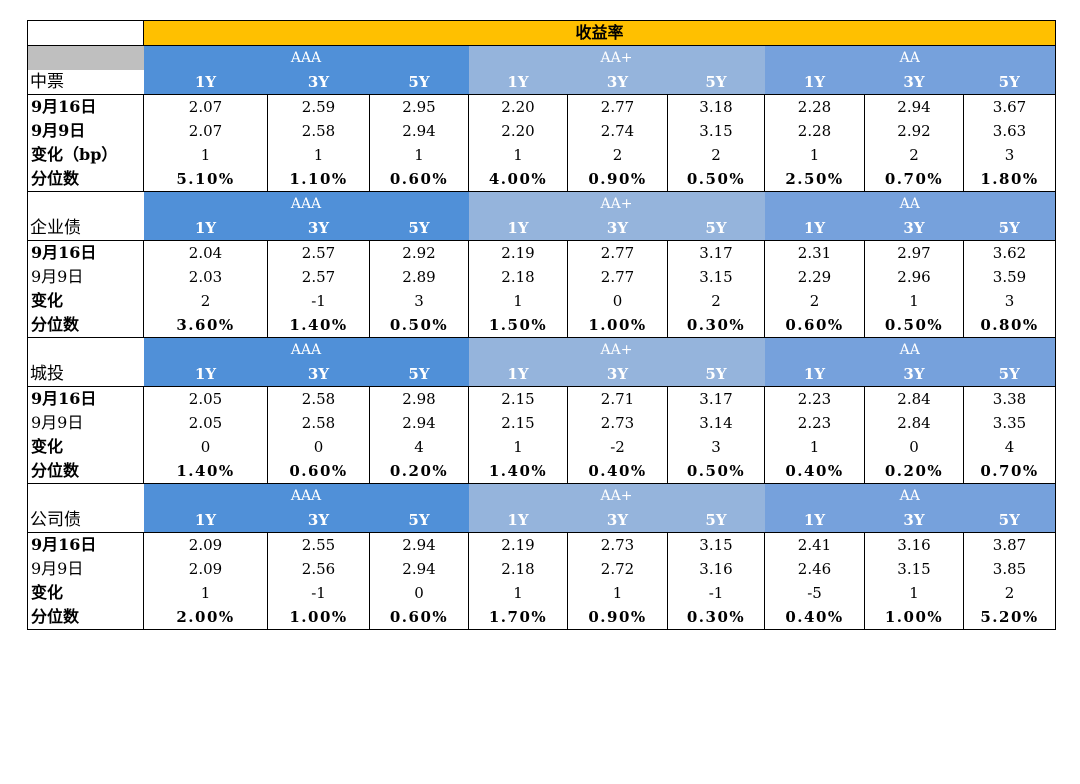 The image size is (1080, 784). I want to click on value-cell: 1.50%, so click(518, 325).